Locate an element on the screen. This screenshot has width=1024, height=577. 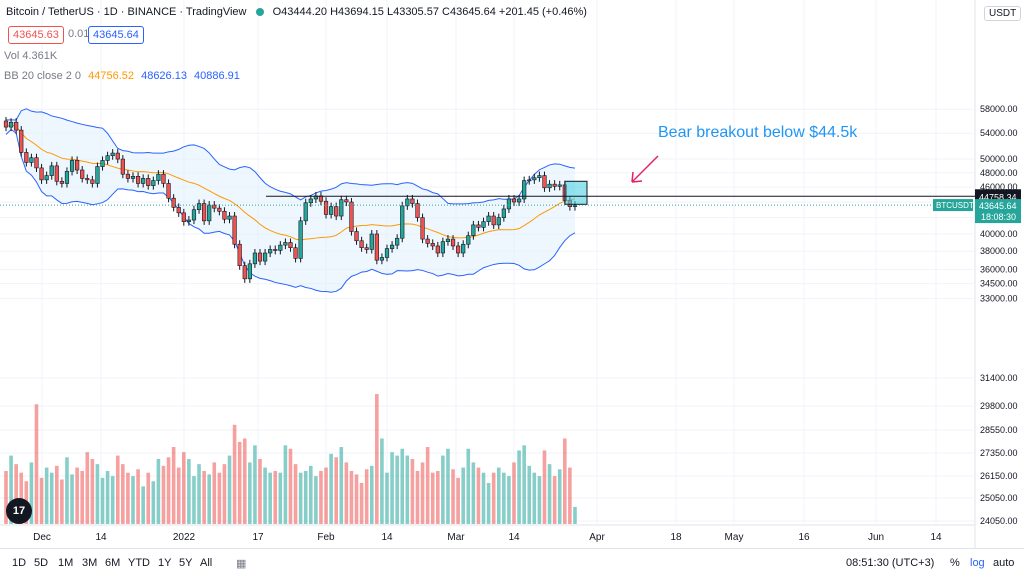
bb-basis-value: 44756.52 is located at coordinates (111, 76).